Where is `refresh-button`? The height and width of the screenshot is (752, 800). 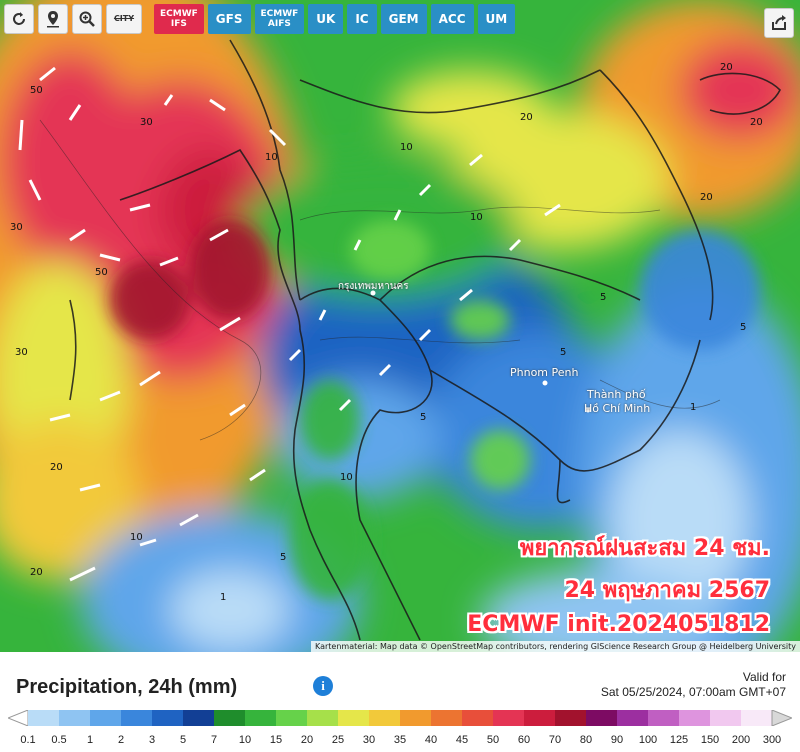
refresh-button is located at coordinates (19, 19).